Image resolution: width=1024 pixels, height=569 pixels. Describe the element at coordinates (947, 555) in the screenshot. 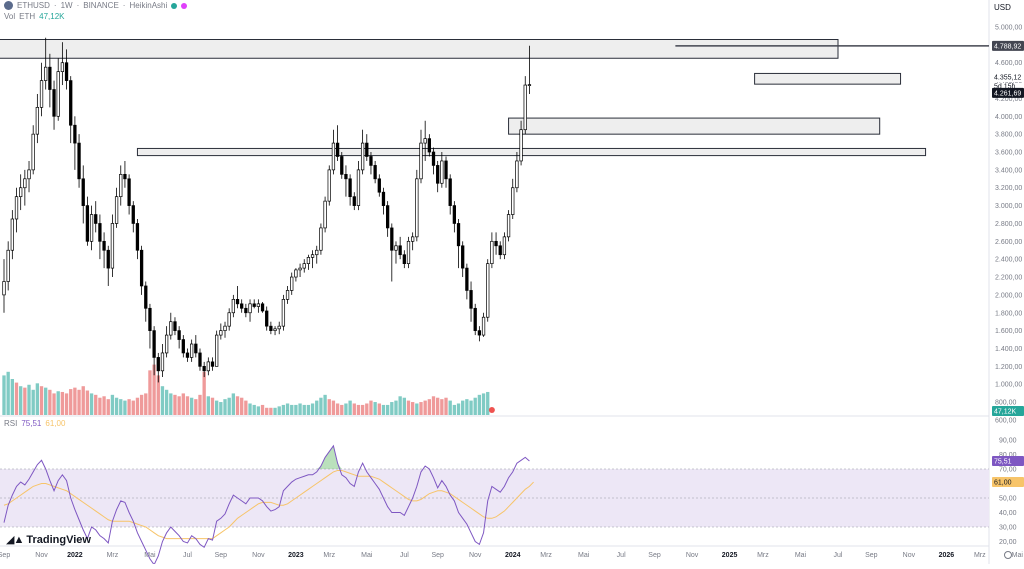

I see `time-axis-year: 2026` at that location.